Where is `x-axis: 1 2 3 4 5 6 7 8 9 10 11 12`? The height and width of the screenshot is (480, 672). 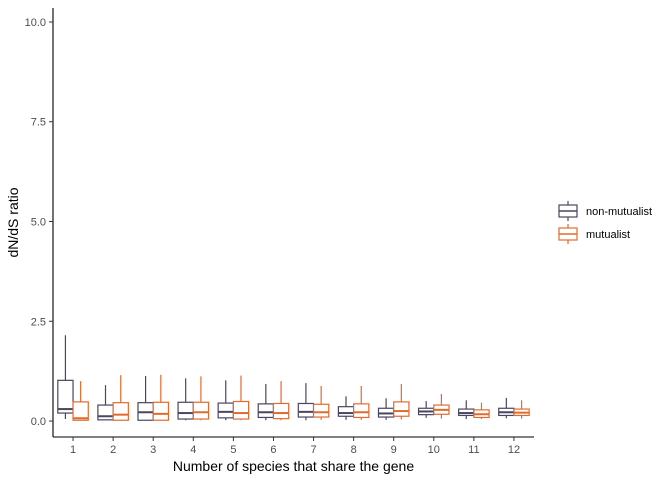 x-axis: 1 2 3 4 5 6 7 8 9 10 11 12 is located at coordinates (293, 446).